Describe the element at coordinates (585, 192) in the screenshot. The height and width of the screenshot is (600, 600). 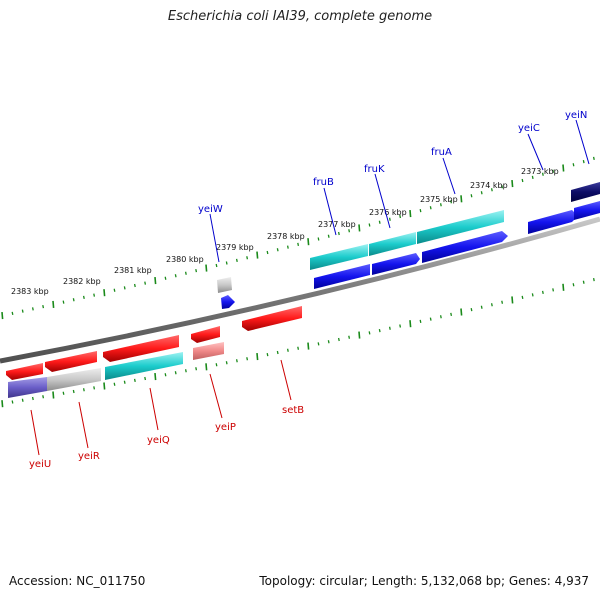
I see `gene-arrow-navy` at that location.